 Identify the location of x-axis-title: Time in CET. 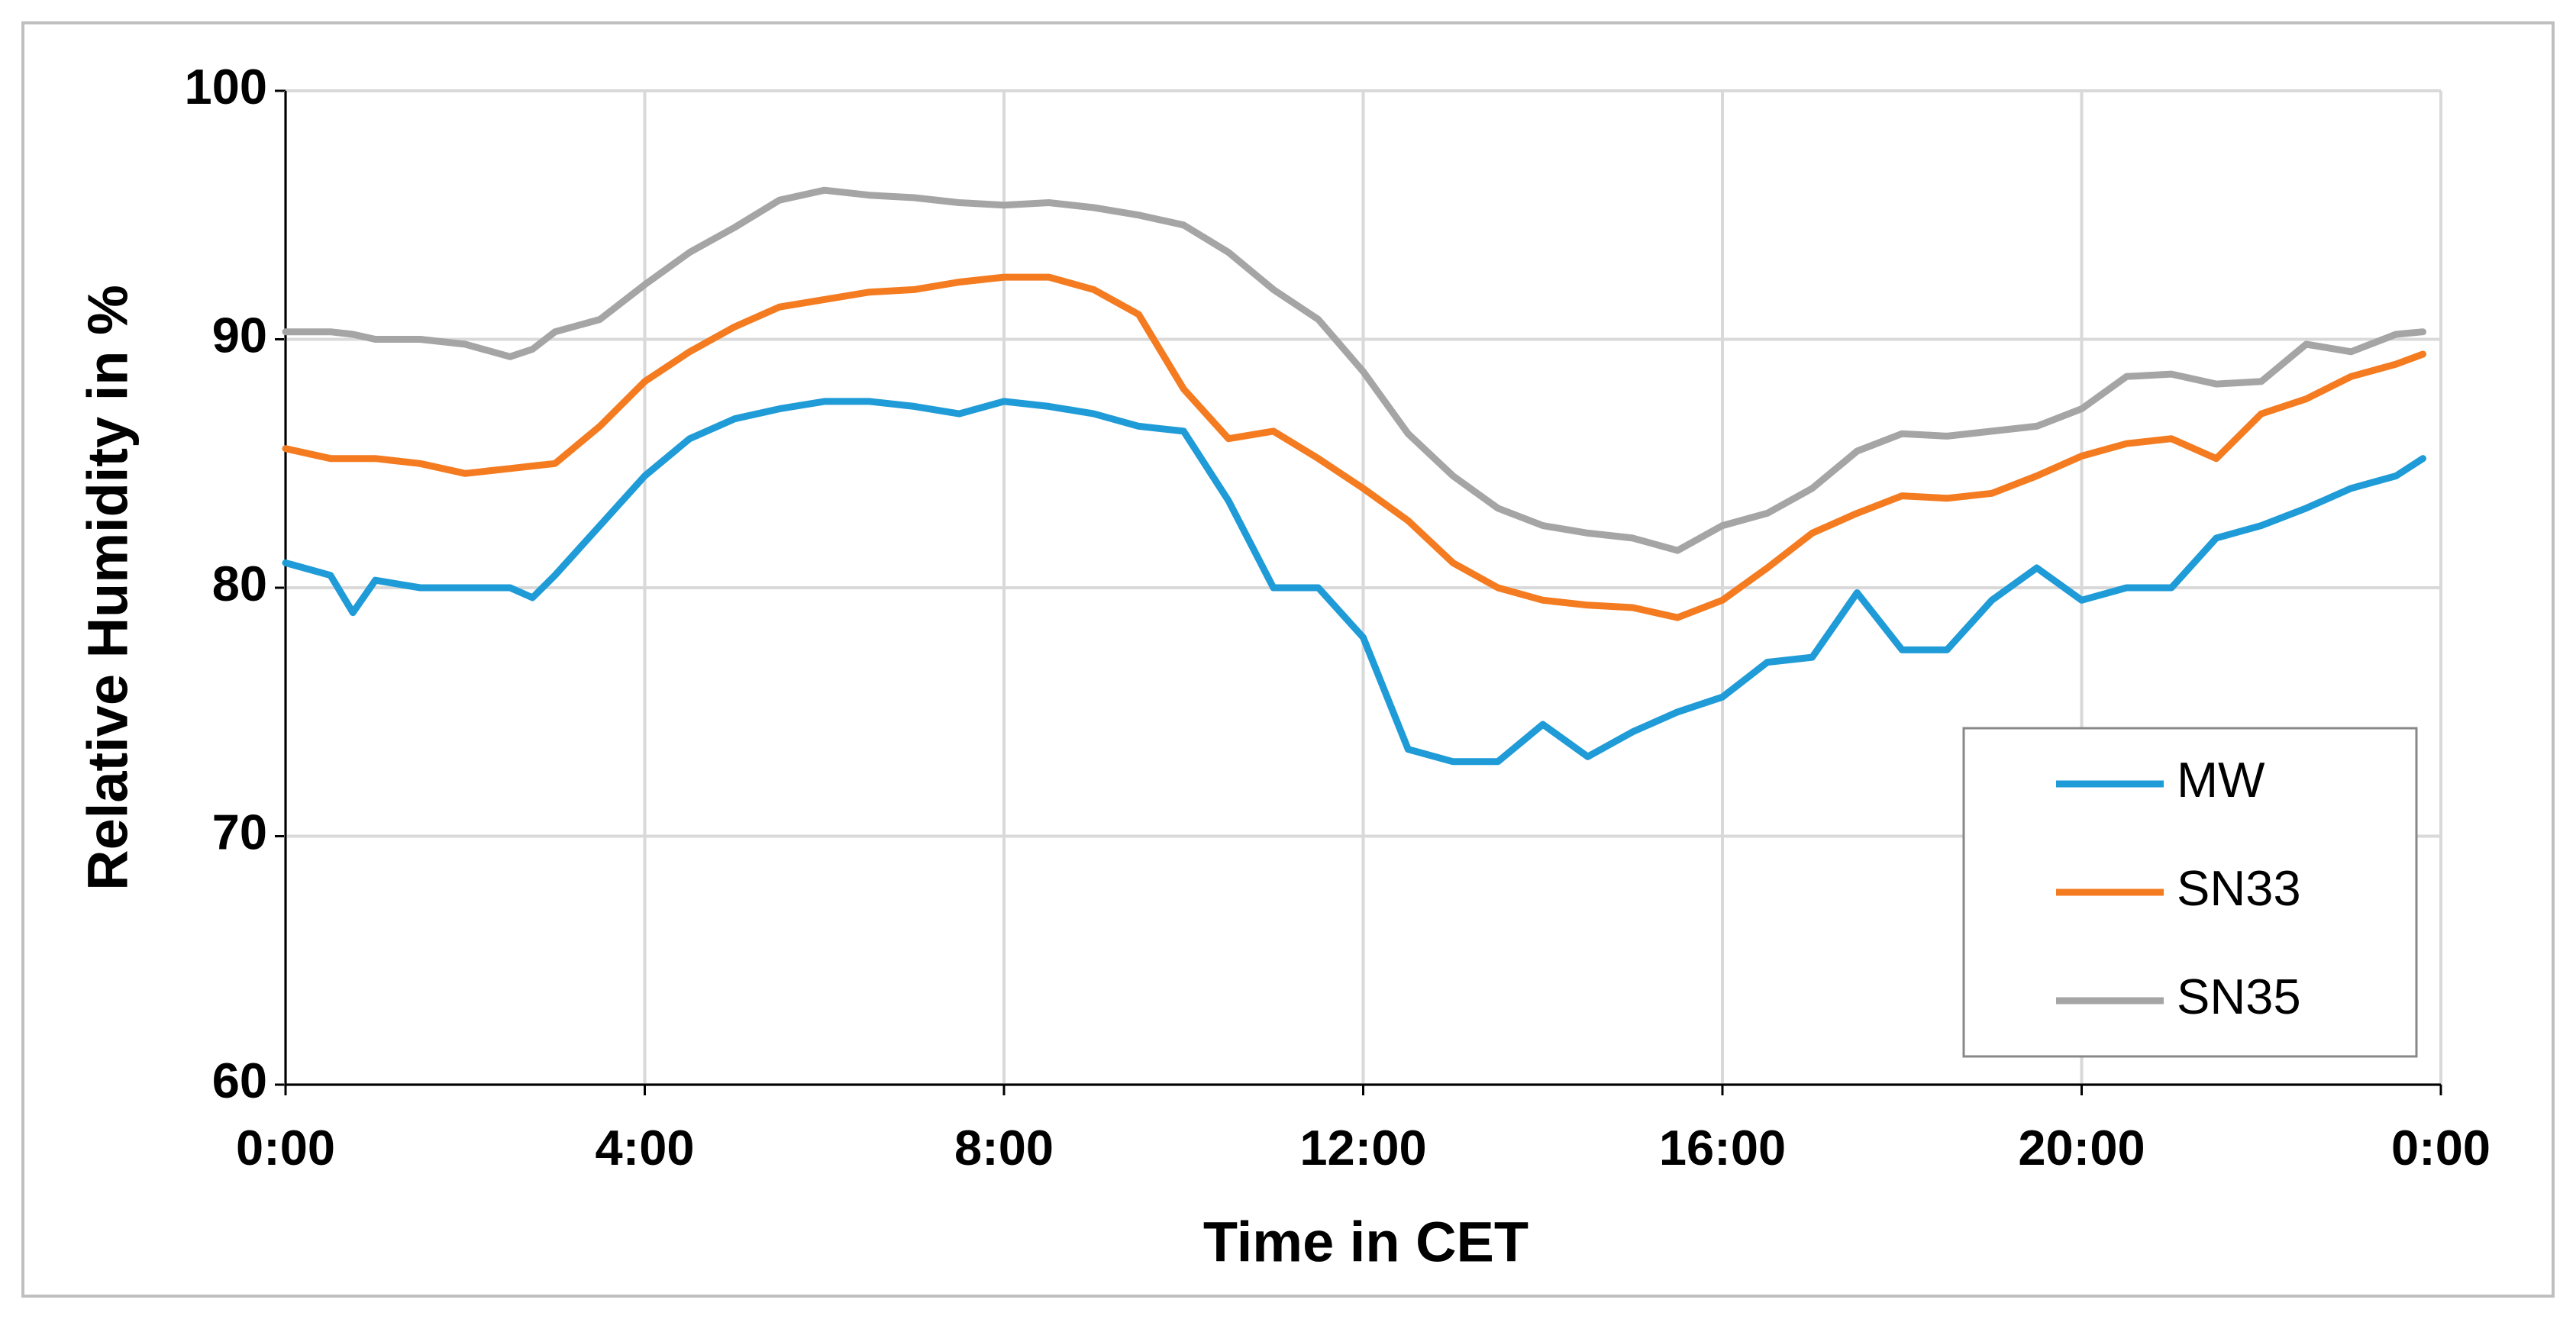
(1365, 1242).